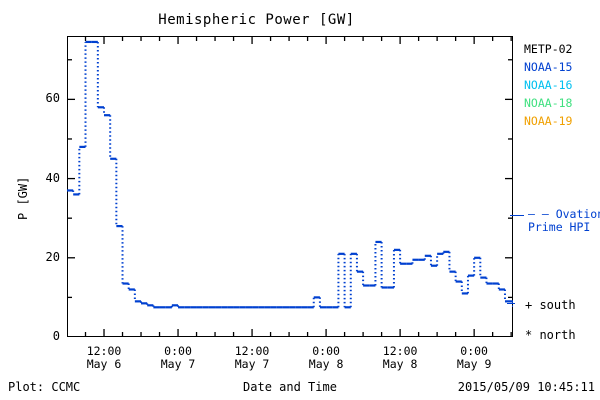 The image size is (600, 400). I want to click on x-tick-label: 12:00 May 7, so click(252, 358).